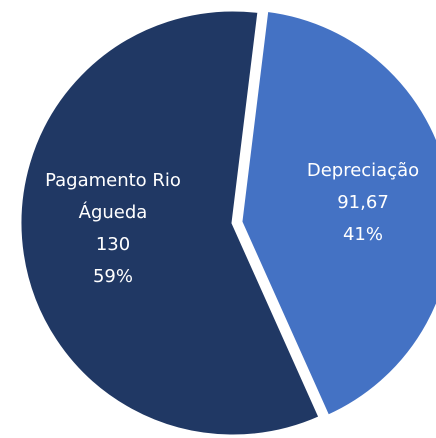  Describe the element at coordinates (362, 234) in the screenshot. I see `percentage-label: 41%` at that location.